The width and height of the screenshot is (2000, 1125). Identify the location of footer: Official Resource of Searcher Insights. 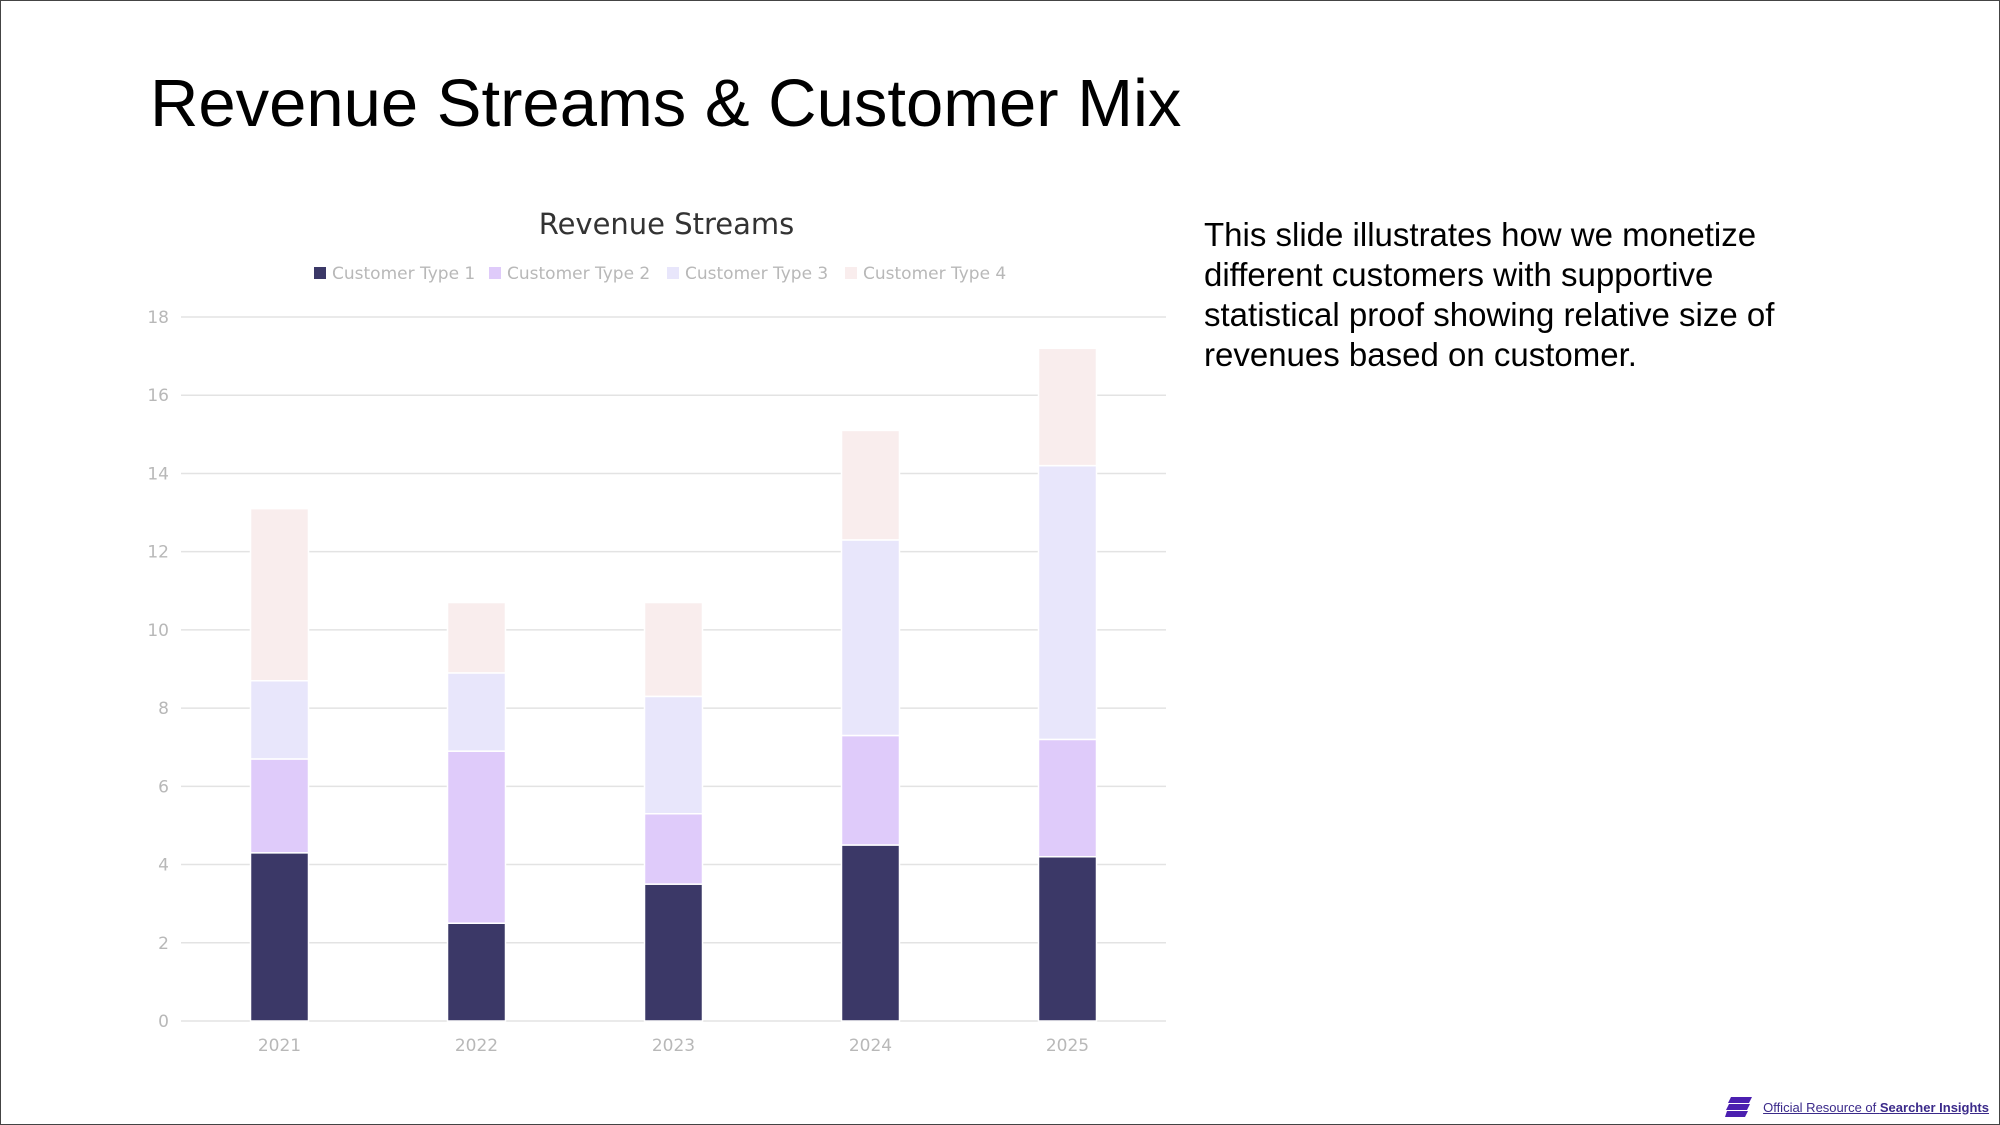
(1857, 1107).